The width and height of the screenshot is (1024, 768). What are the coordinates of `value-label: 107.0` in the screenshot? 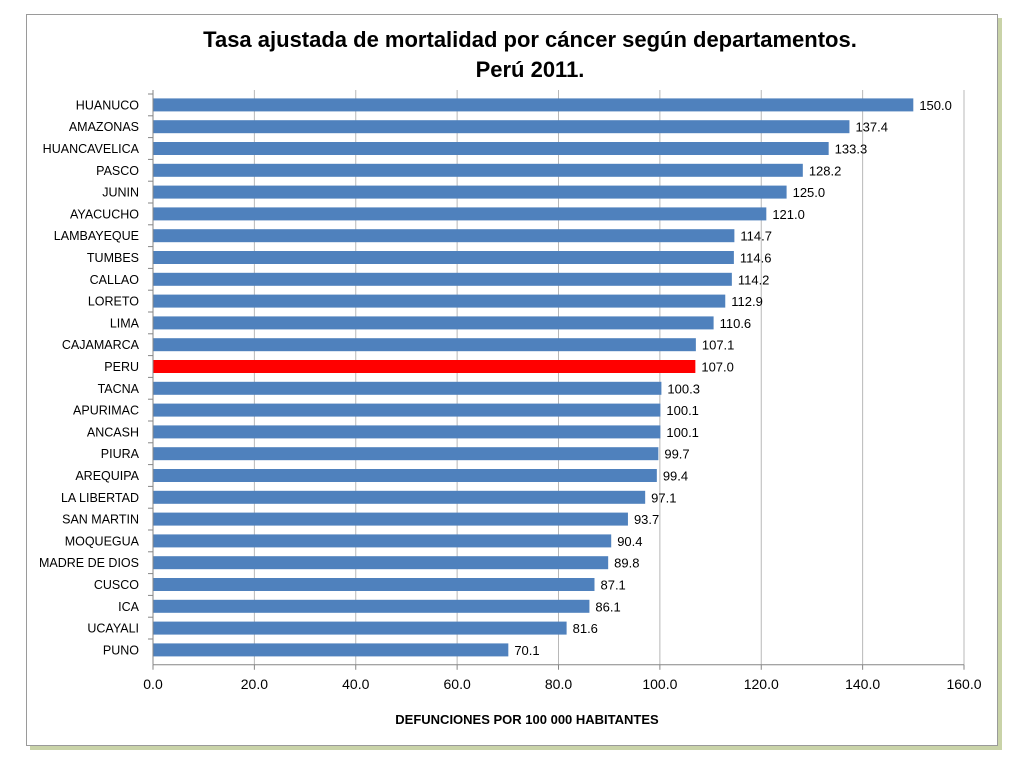 It's located at (717, 367).